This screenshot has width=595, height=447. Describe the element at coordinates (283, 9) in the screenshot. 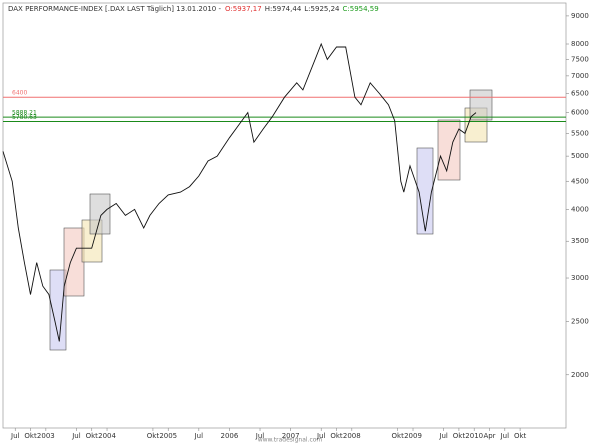

I see `quote-value: H:5974,44` at that location.